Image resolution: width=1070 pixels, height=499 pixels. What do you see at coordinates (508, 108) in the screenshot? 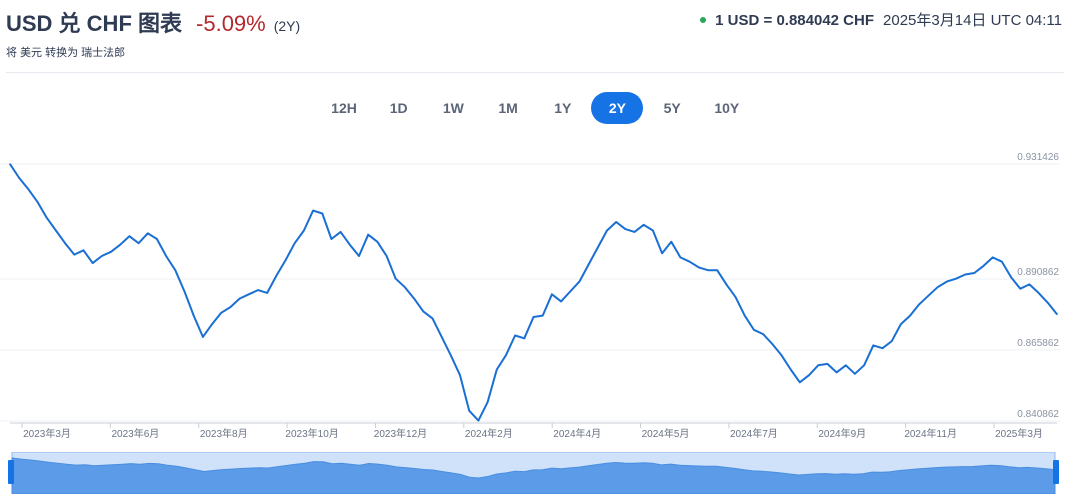
I see `tab-1m: 1M` at bounding box center [508, 108].